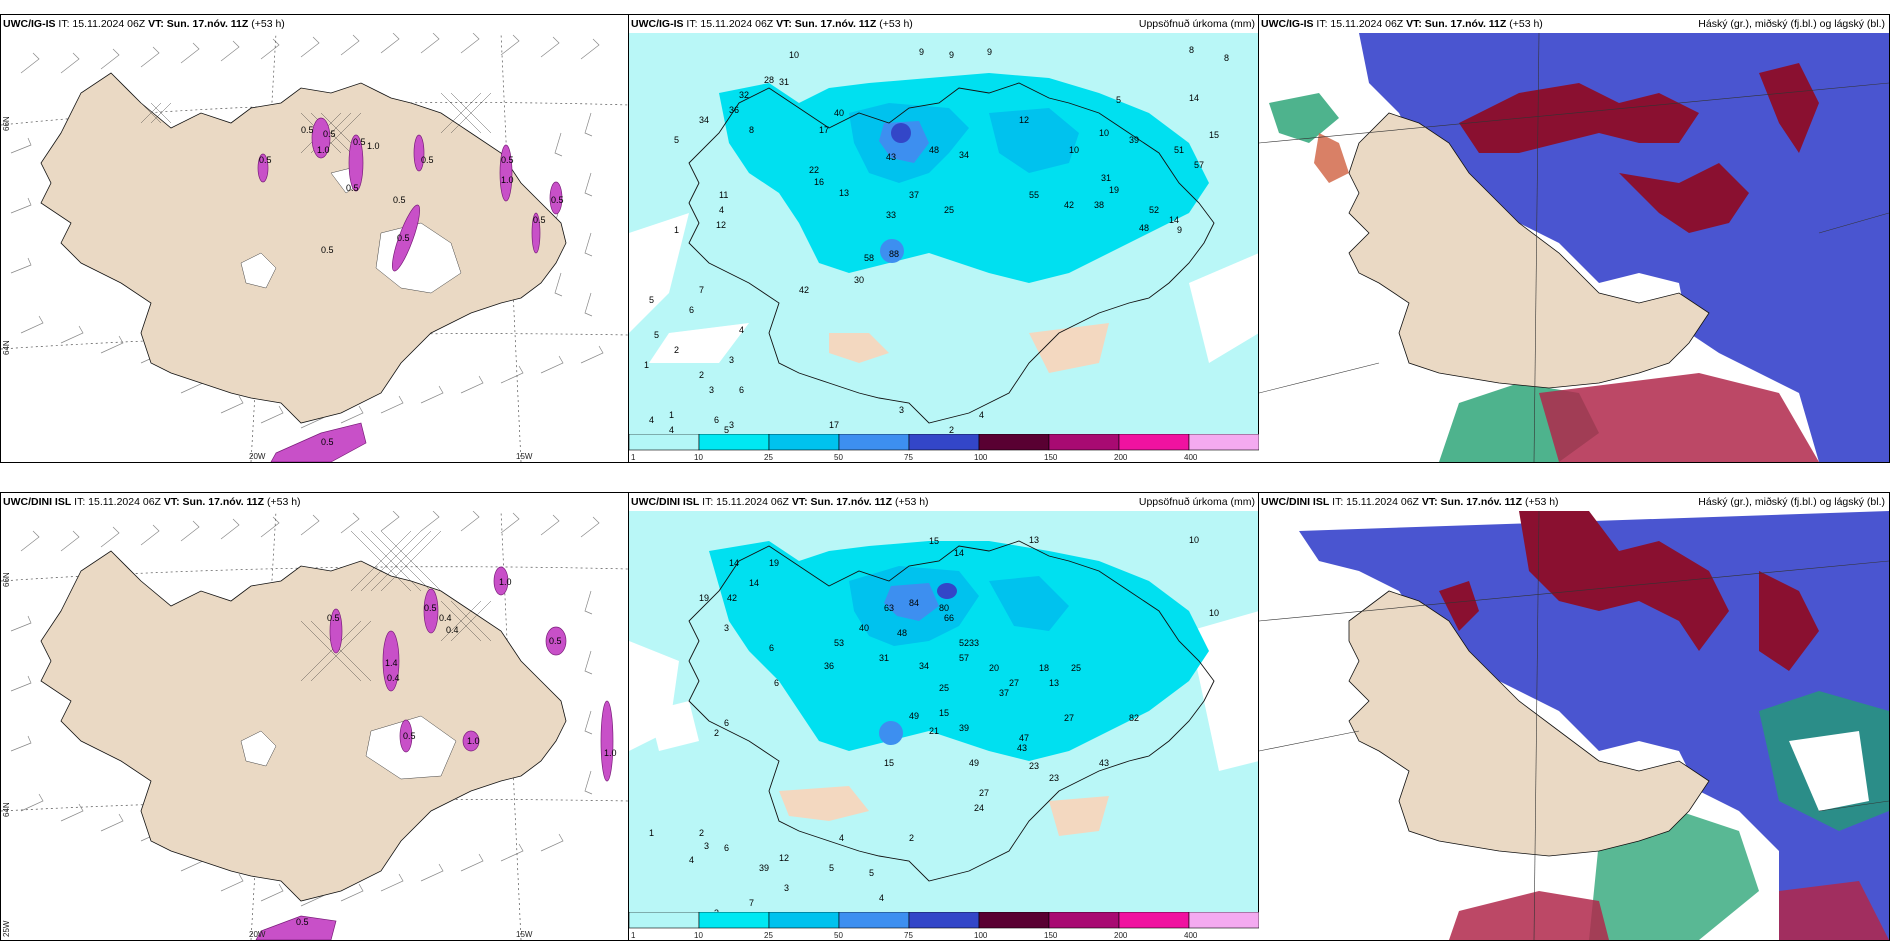 The image size is (1900, 950). Describe the element at coordinates (37, 502) in the screenshot. I see `model-name: UWC/DINI ISL` at that location.